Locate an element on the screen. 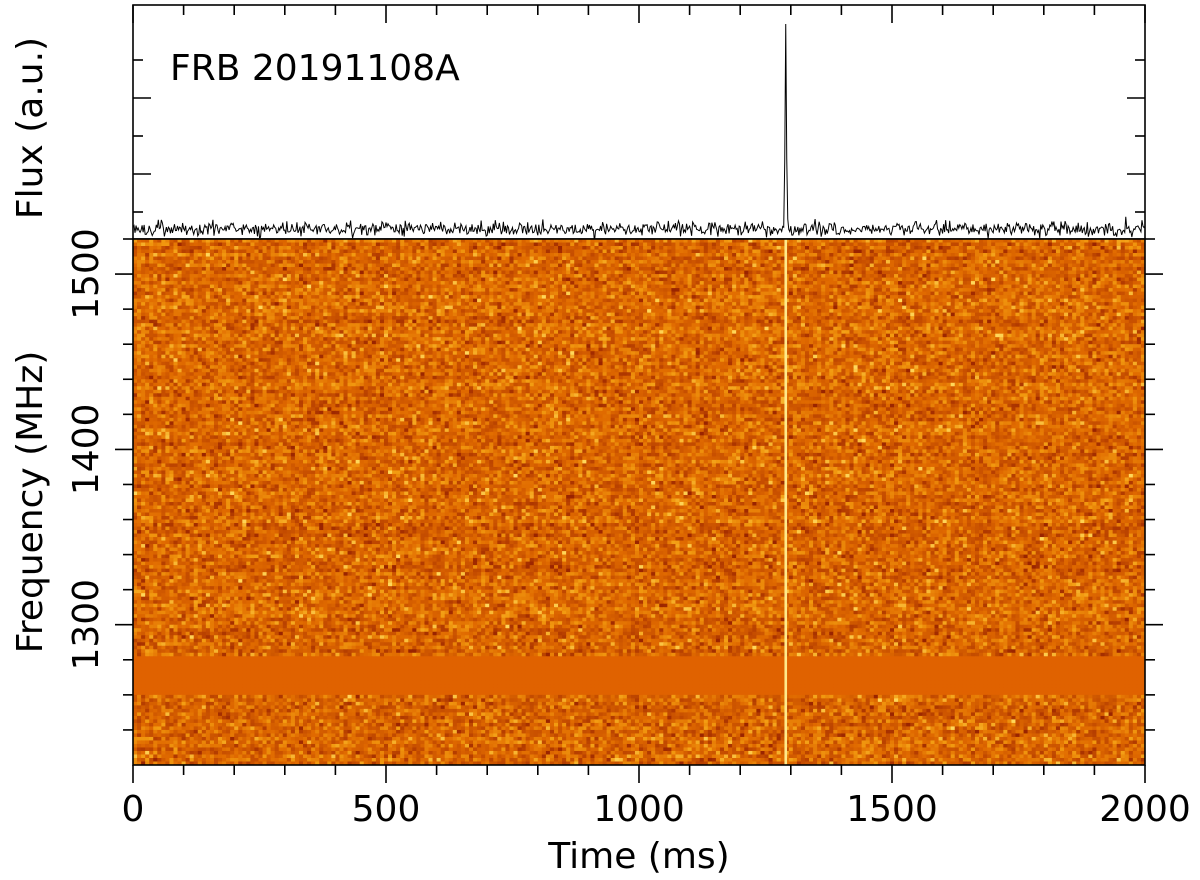  y-axis-title: Frequency (MHz) is located at coordinates (30, 502).